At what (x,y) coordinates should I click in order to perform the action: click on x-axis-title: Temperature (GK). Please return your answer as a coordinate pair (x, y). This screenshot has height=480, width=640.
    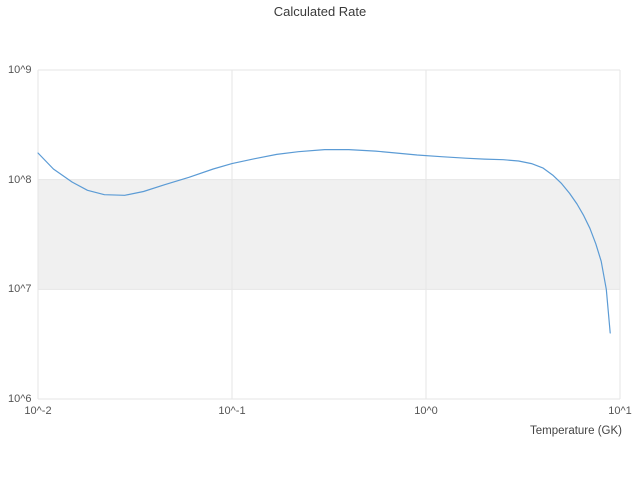
    Looking at the image, I should click on (575, 431).